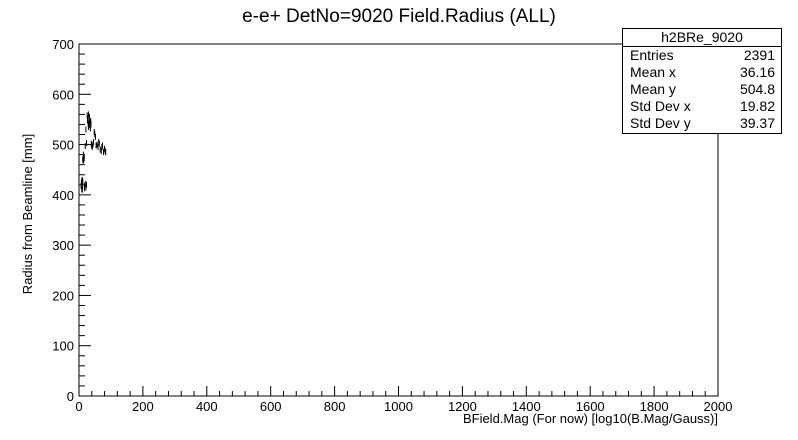 This screenshot has height=440, width=798. What do you see at coordinates (652, 55) in the screenshot?
I see `stats-label: Entries` at bounding box center [652, 55].